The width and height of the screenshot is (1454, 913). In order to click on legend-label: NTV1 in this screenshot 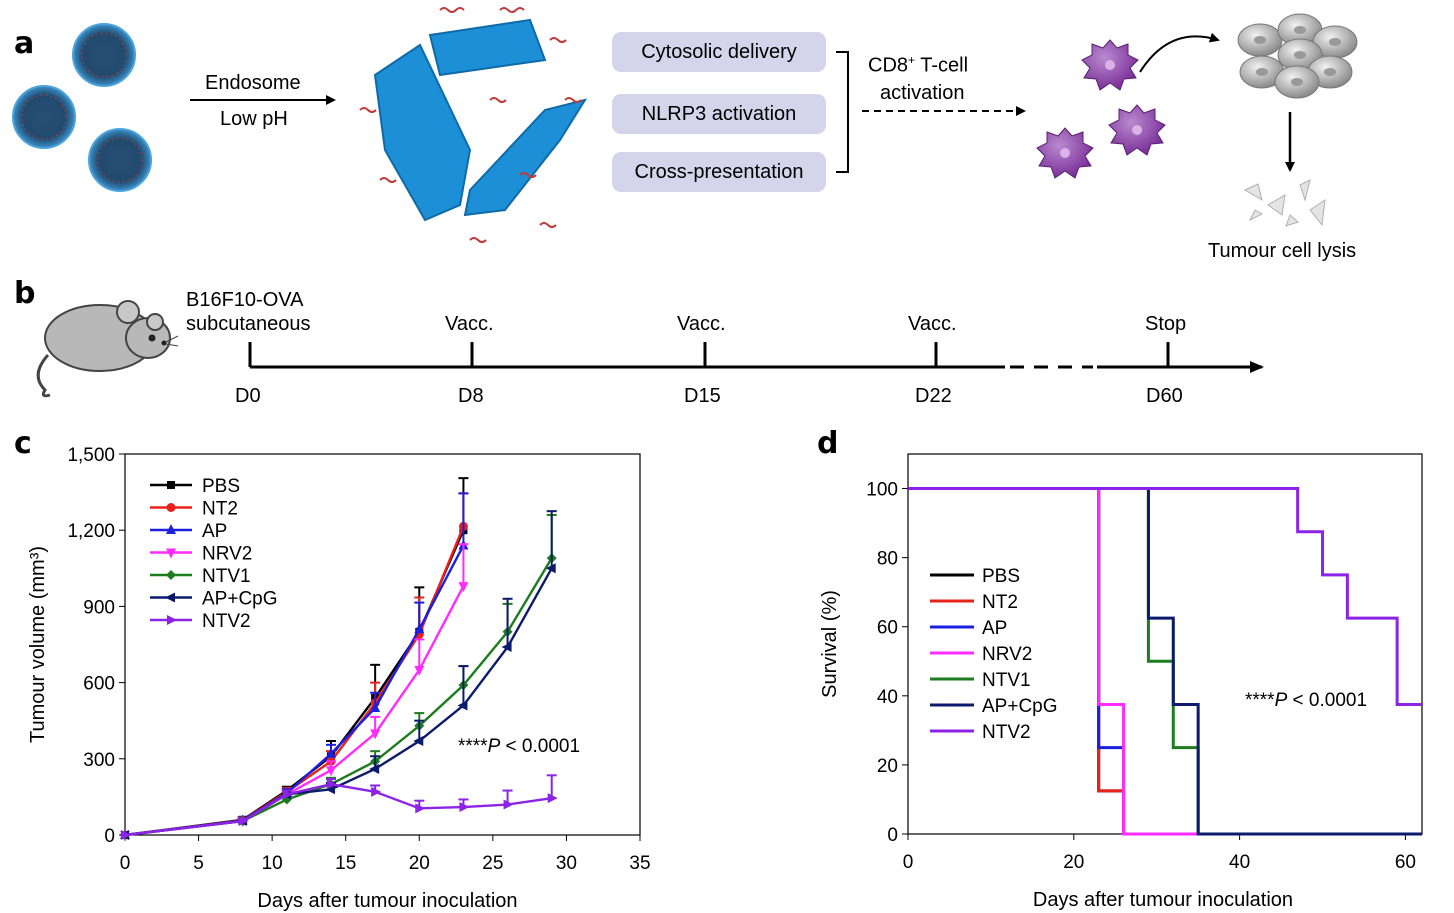, I will do `click(1006, 680)`.